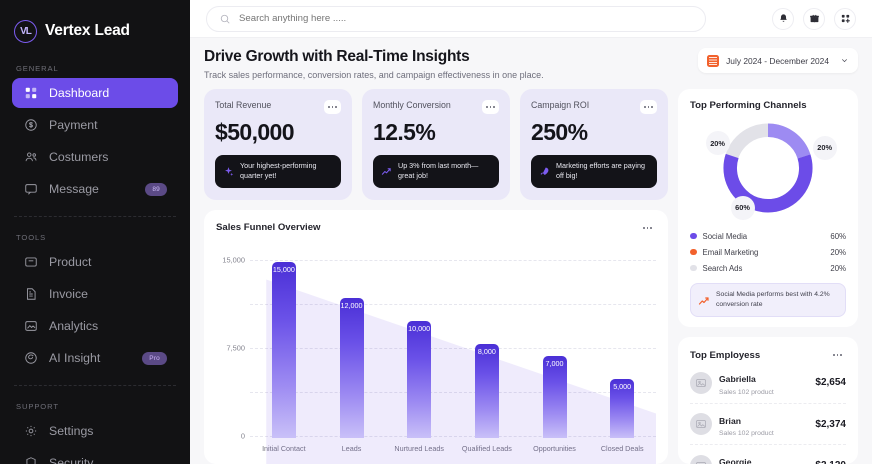 Image resolution: width=872 pixels, height=464 pixels. What do you see at coordinates (30, 157) in the screenshot?
I see `users-icon` at bounding box center [30, 157].